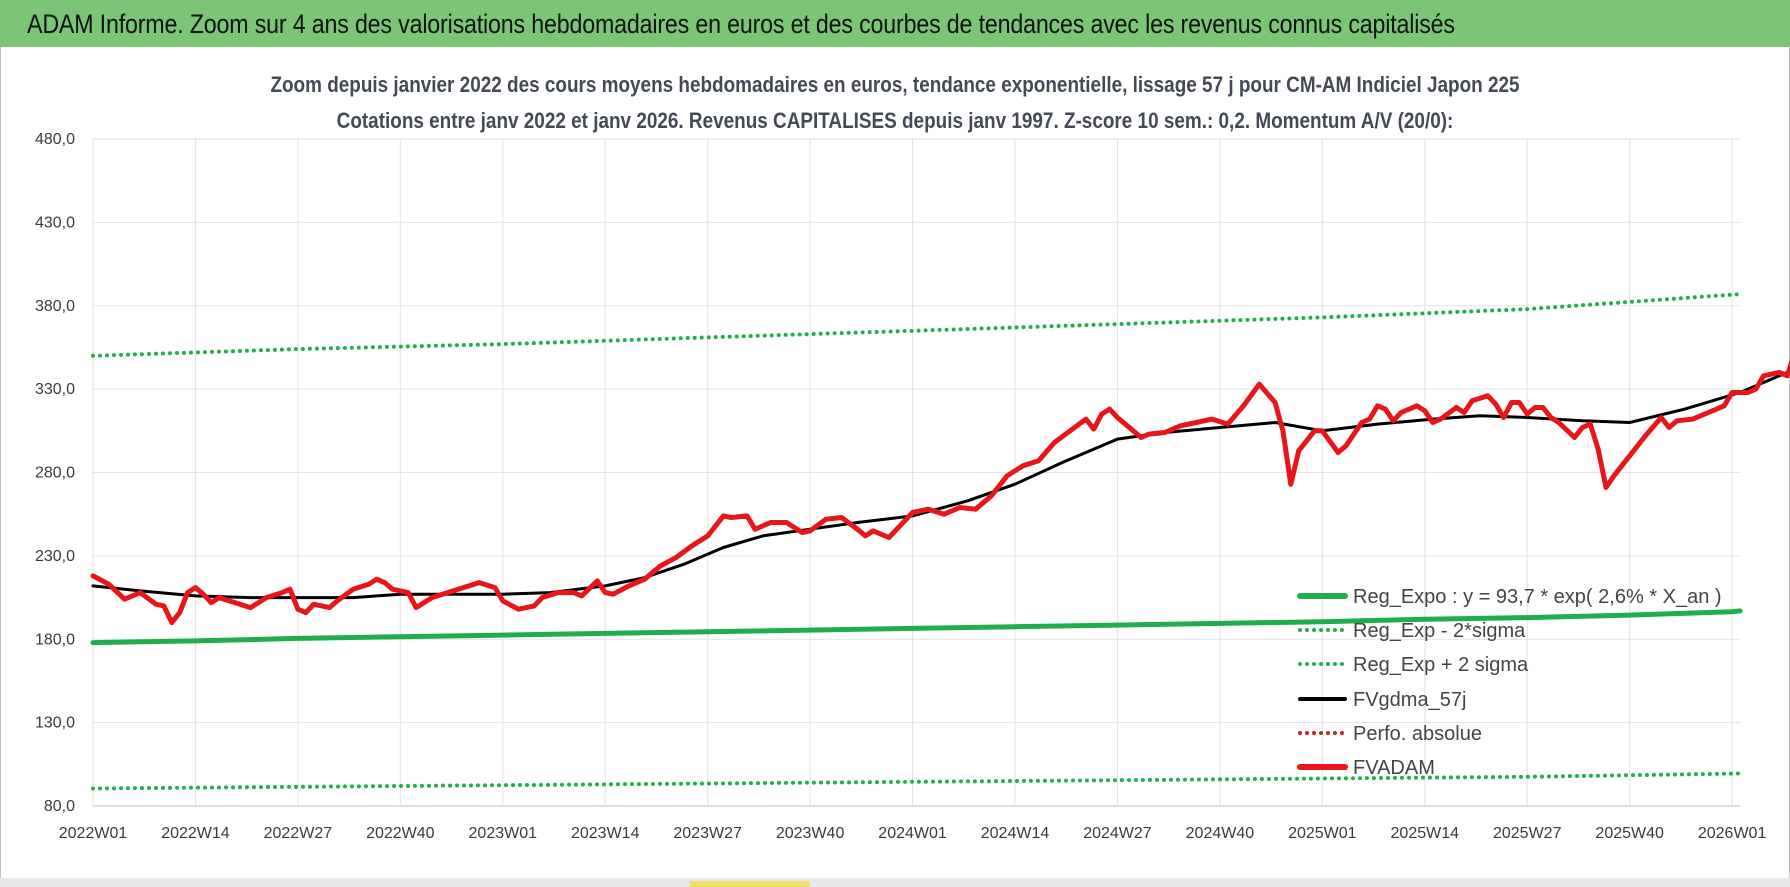  I want to click on x-tick-label: 2024W14, so click(1015, 833).